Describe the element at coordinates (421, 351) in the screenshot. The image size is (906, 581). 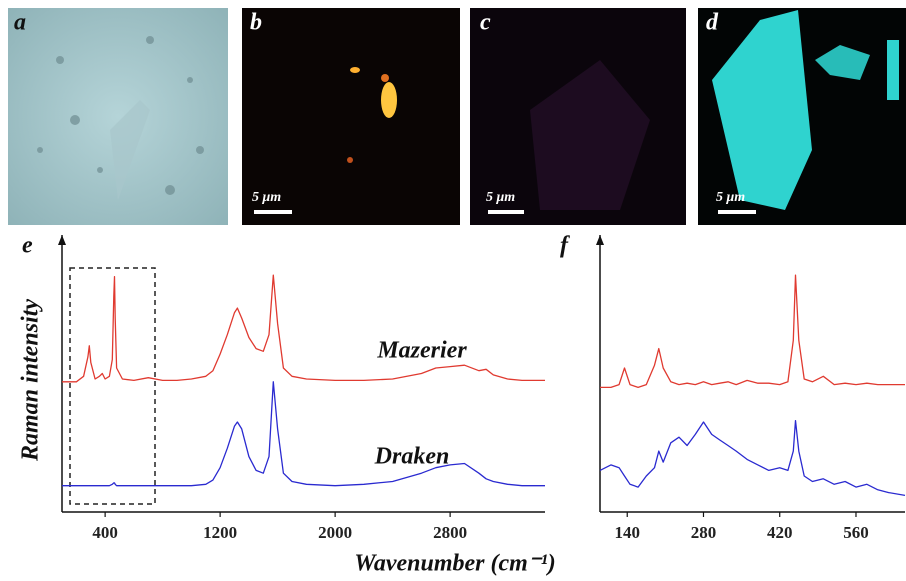
I see `series-label: Mazerier` at that location.